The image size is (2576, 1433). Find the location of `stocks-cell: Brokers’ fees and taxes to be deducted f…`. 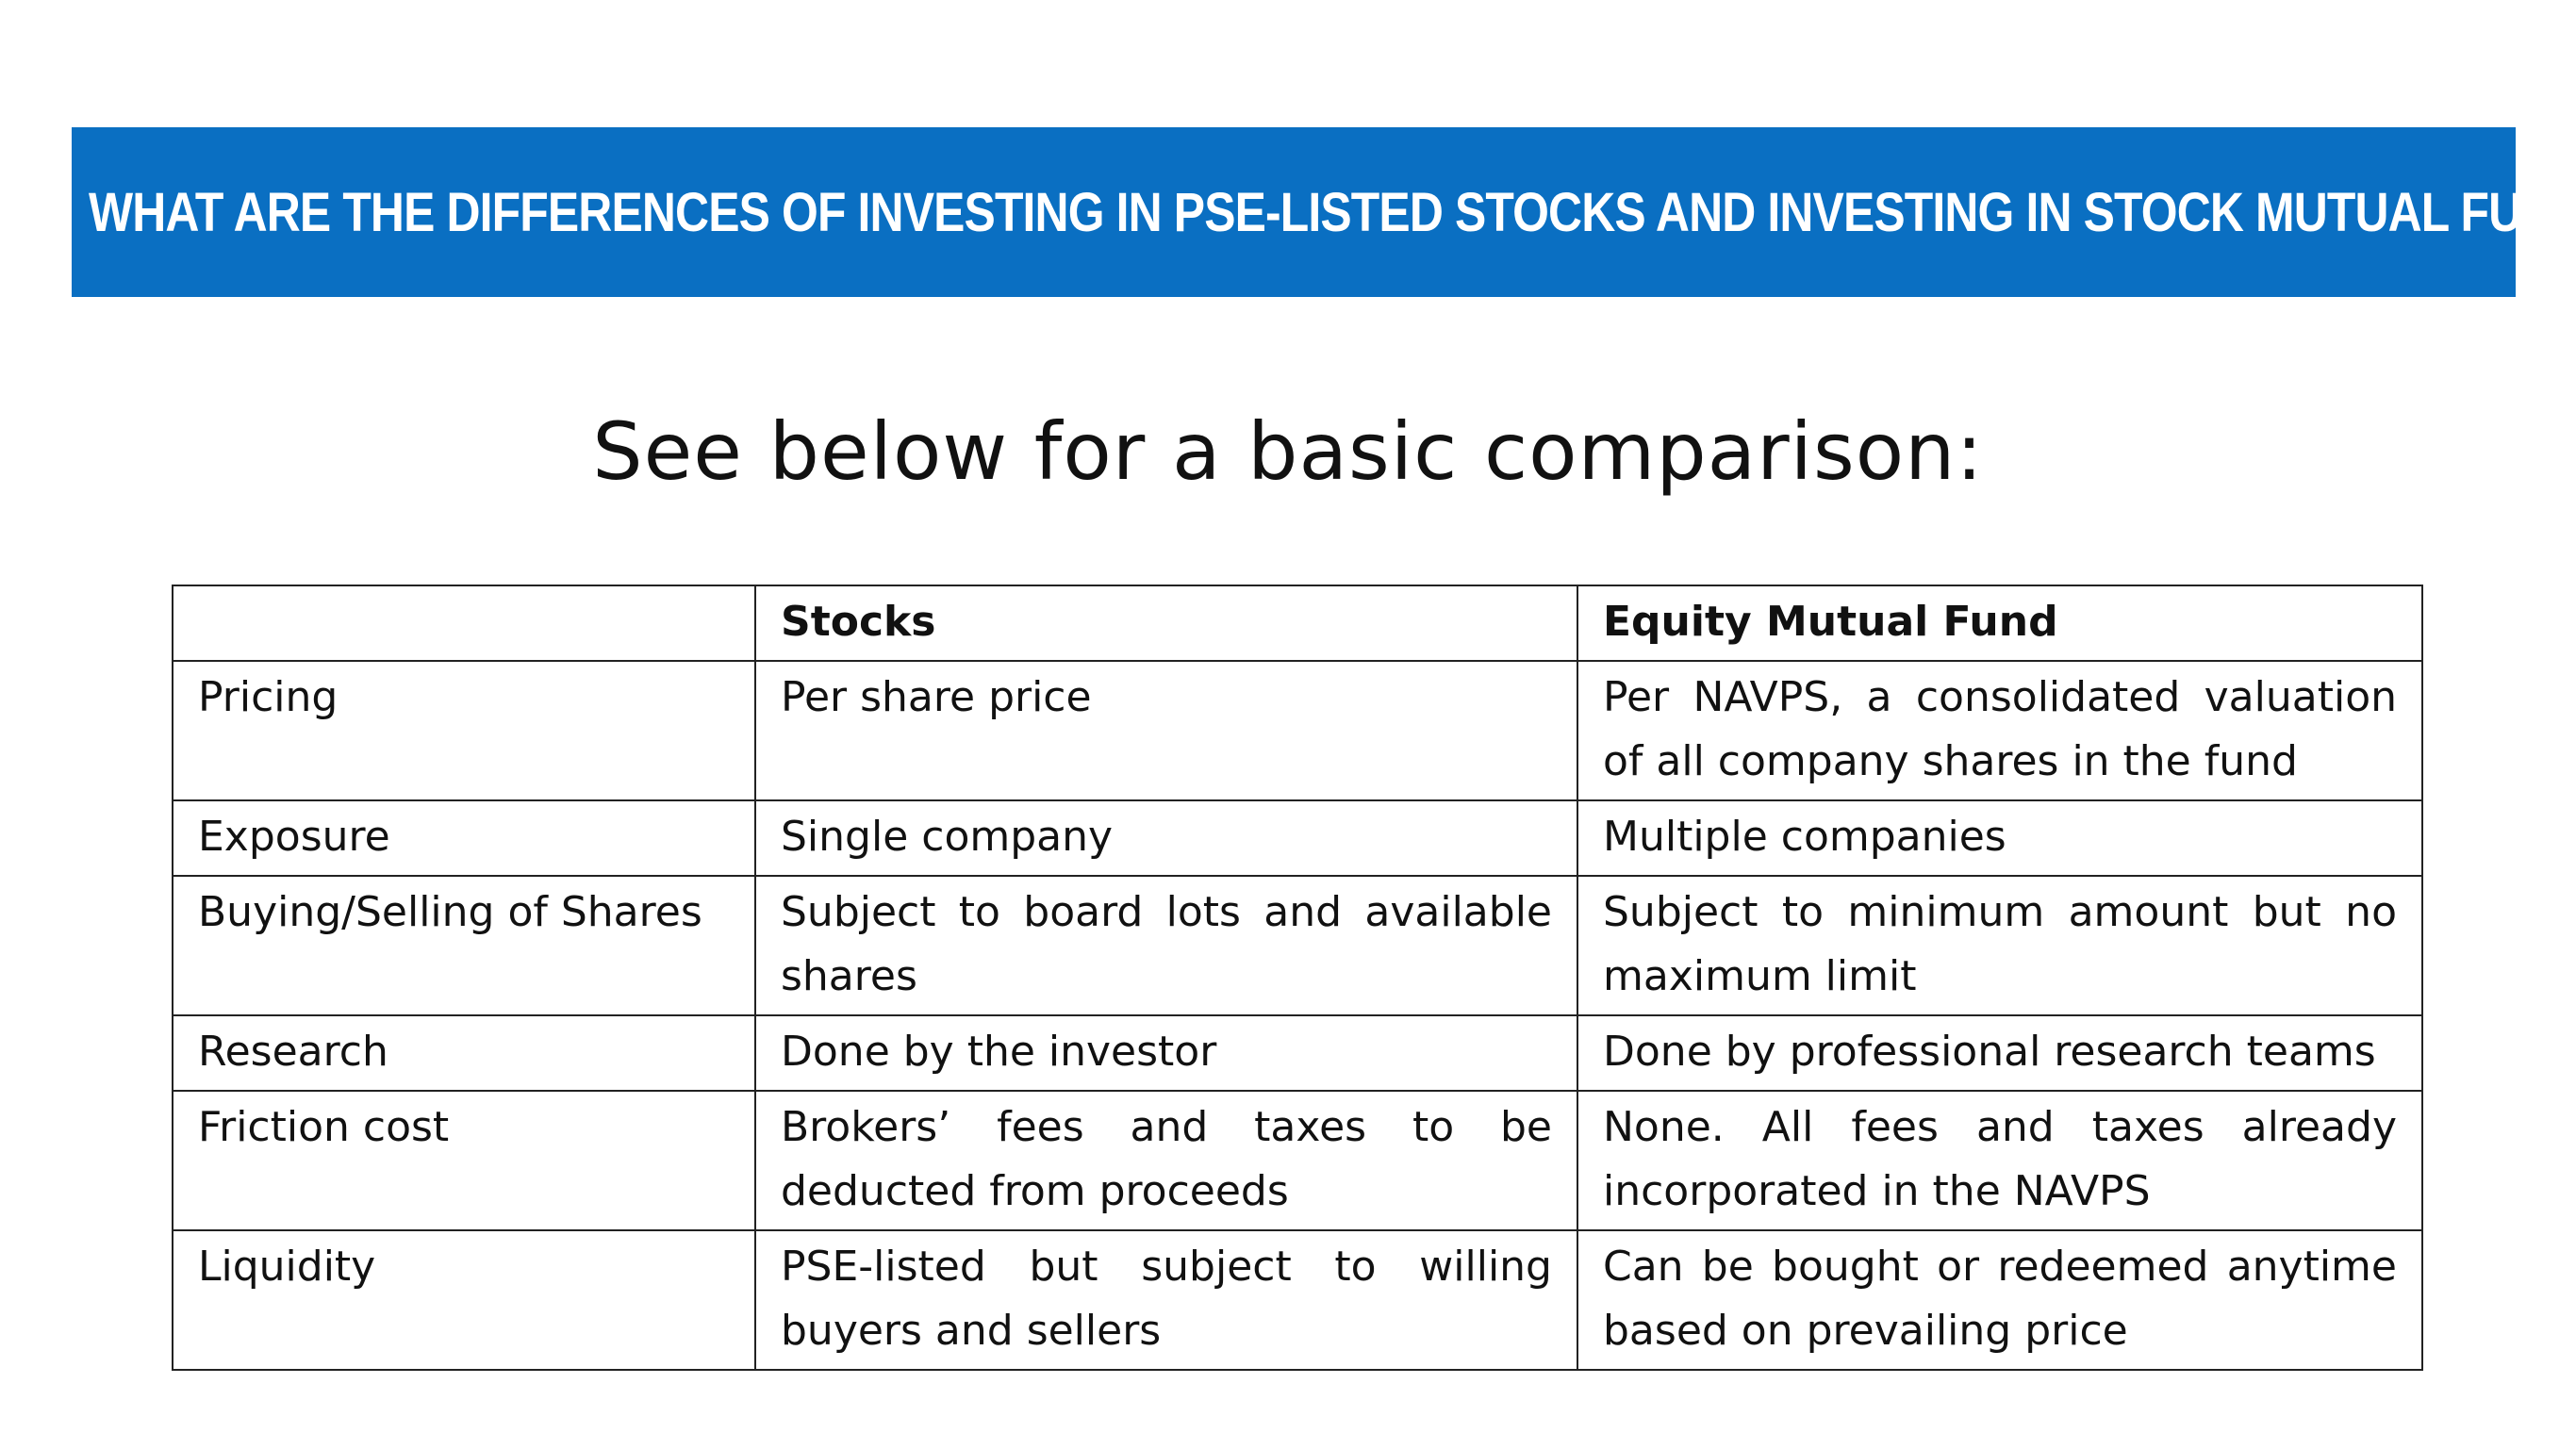

stocks-cell: Brokers’ fees and taxes to be deducted f… is located at coordinates (1166, 1160).